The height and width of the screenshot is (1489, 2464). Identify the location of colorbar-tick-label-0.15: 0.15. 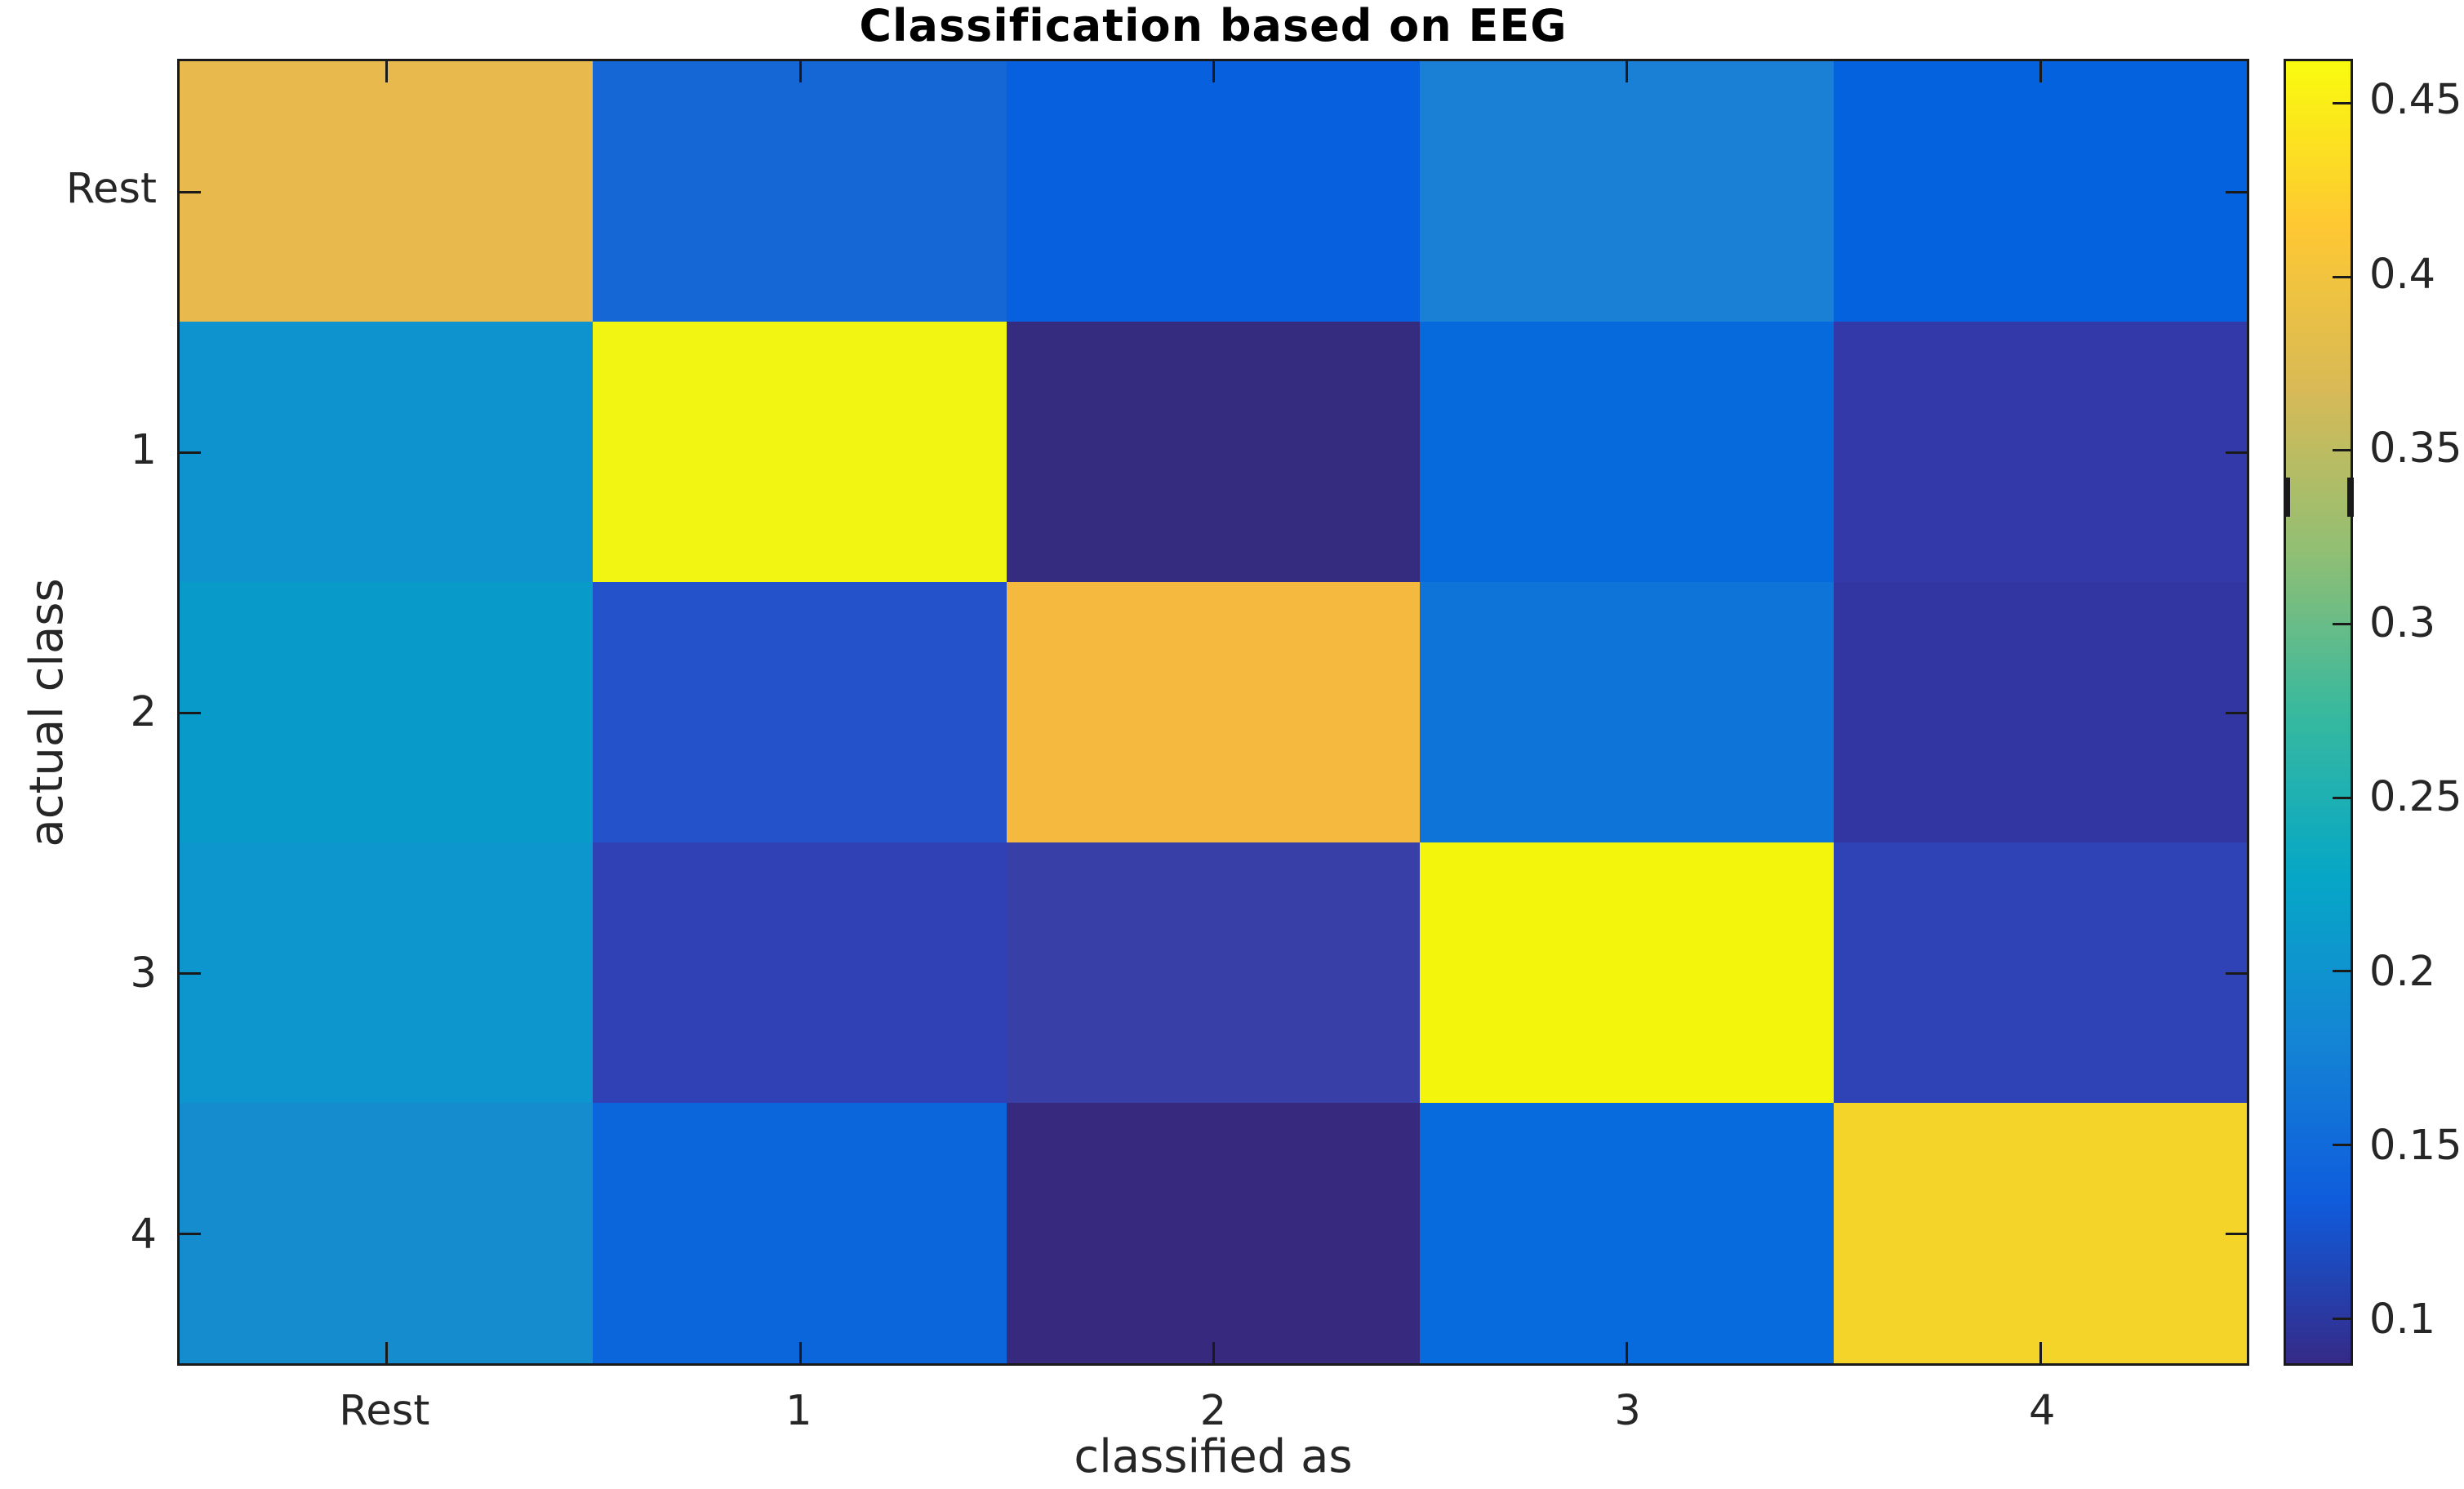
(2415, 1146).